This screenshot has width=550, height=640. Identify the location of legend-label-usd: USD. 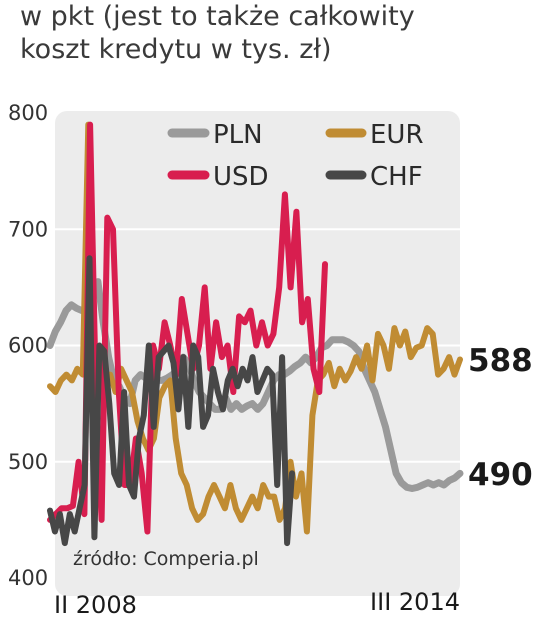
(241, 177).